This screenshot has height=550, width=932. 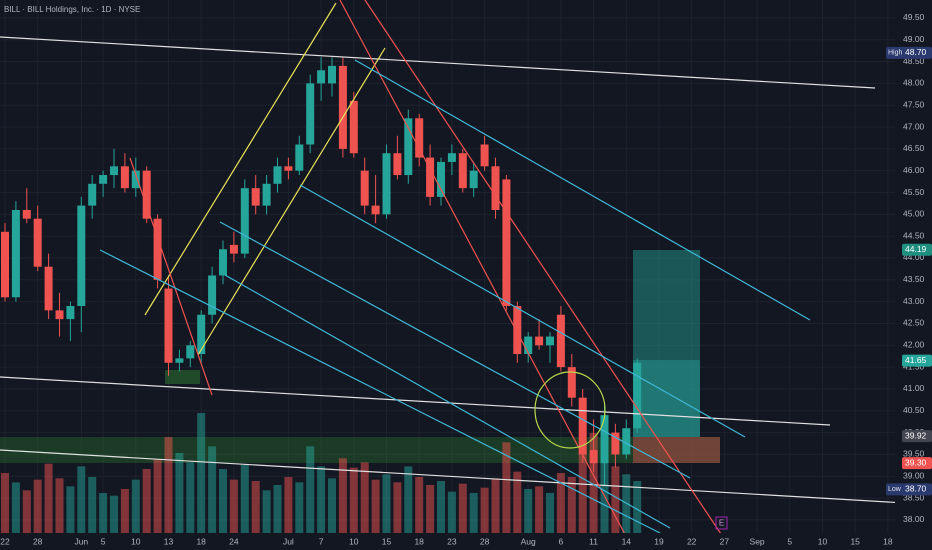 I want to click on y-tick-label: 39.50, so click(x=914, y=454).